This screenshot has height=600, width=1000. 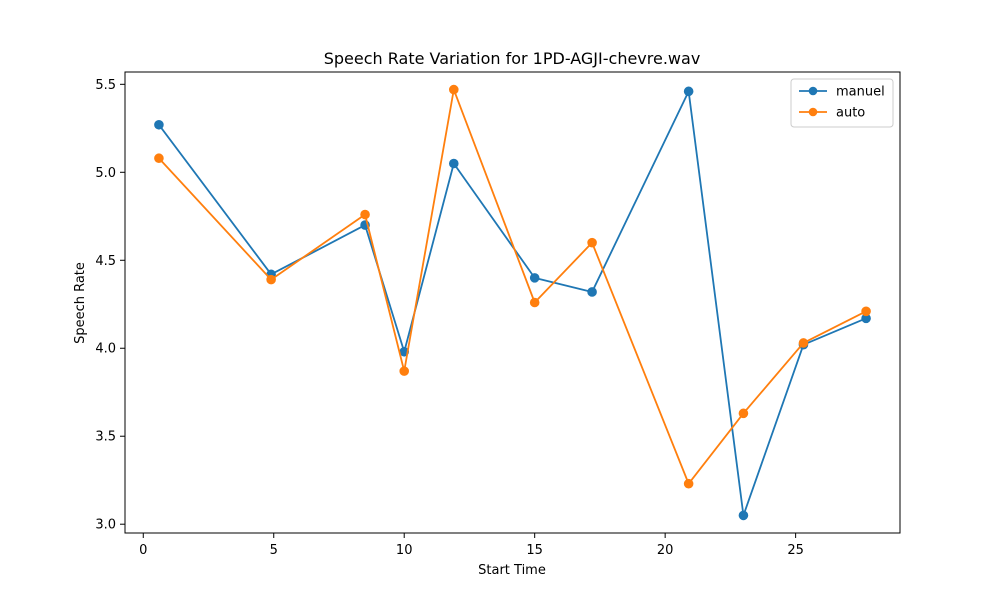 What do you see at coordinates (105, 437) in the screenshot?
I see `y-tick-label: 3.5` at bounding box center [105, 437].